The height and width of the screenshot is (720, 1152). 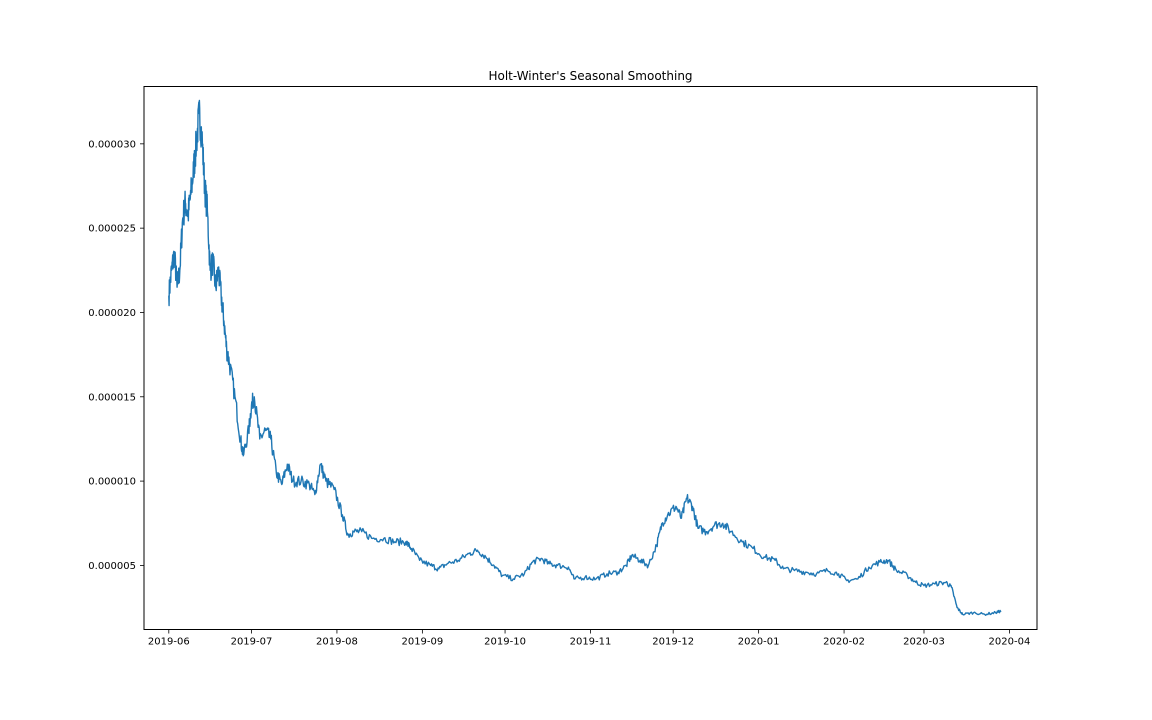 I want to click on x-tick-label: 2019-08, so click(x=337, y=642).